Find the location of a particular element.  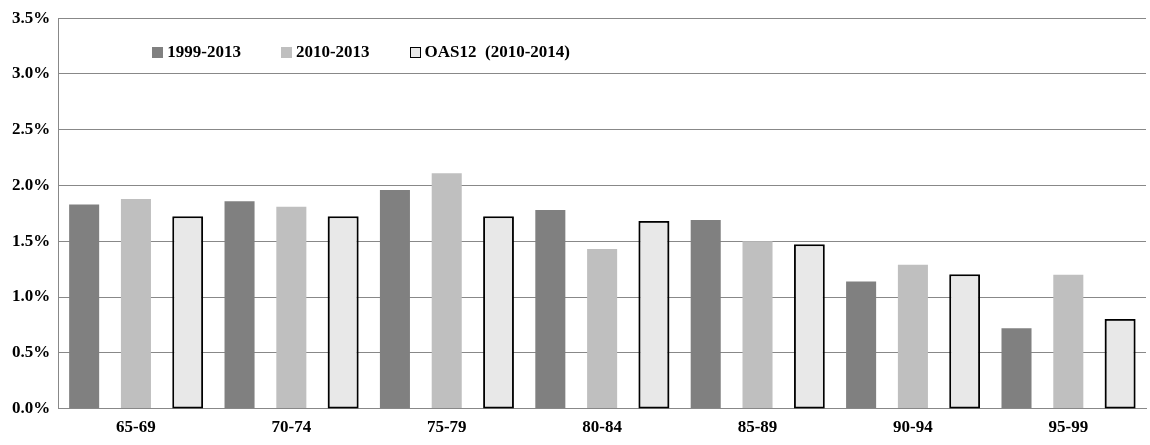

legend-label: OAS12 (2010-2014) is located at coordinates (497, 52).